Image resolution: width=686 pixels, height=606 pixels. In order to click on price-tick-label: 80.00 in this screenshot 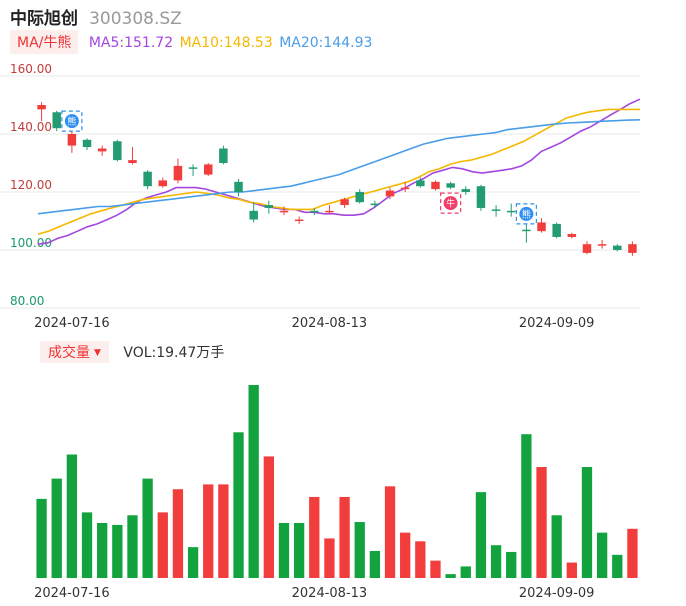, I will do `click(27, 301)`.